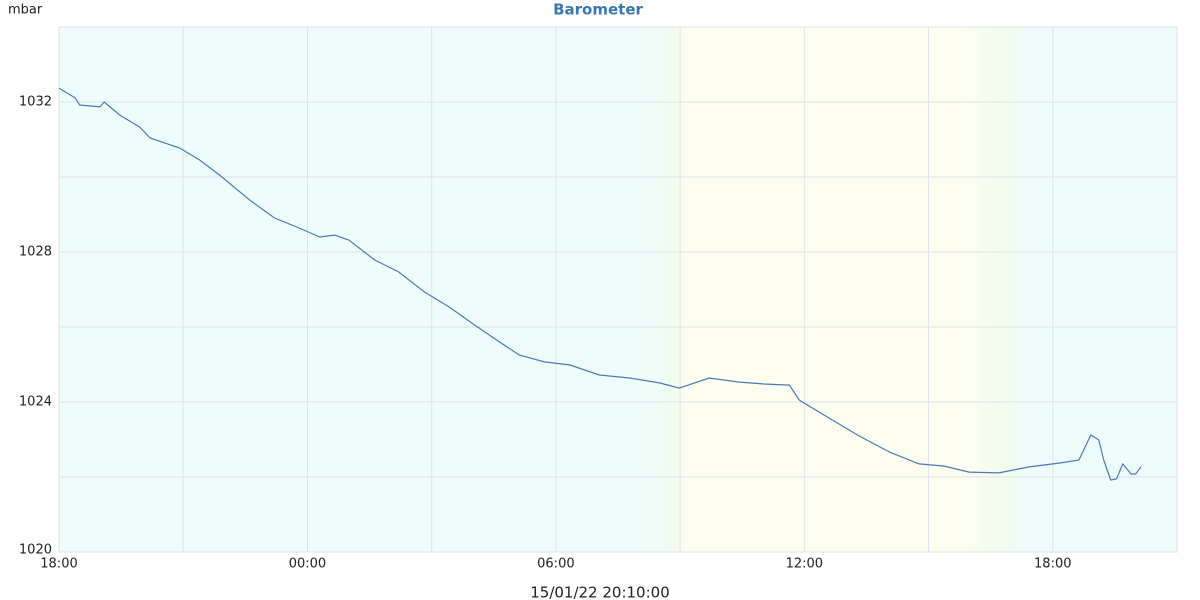 This screenshot has width=1200, height=600. I want to click on y-tick-label: 1028, so click(35, 252).